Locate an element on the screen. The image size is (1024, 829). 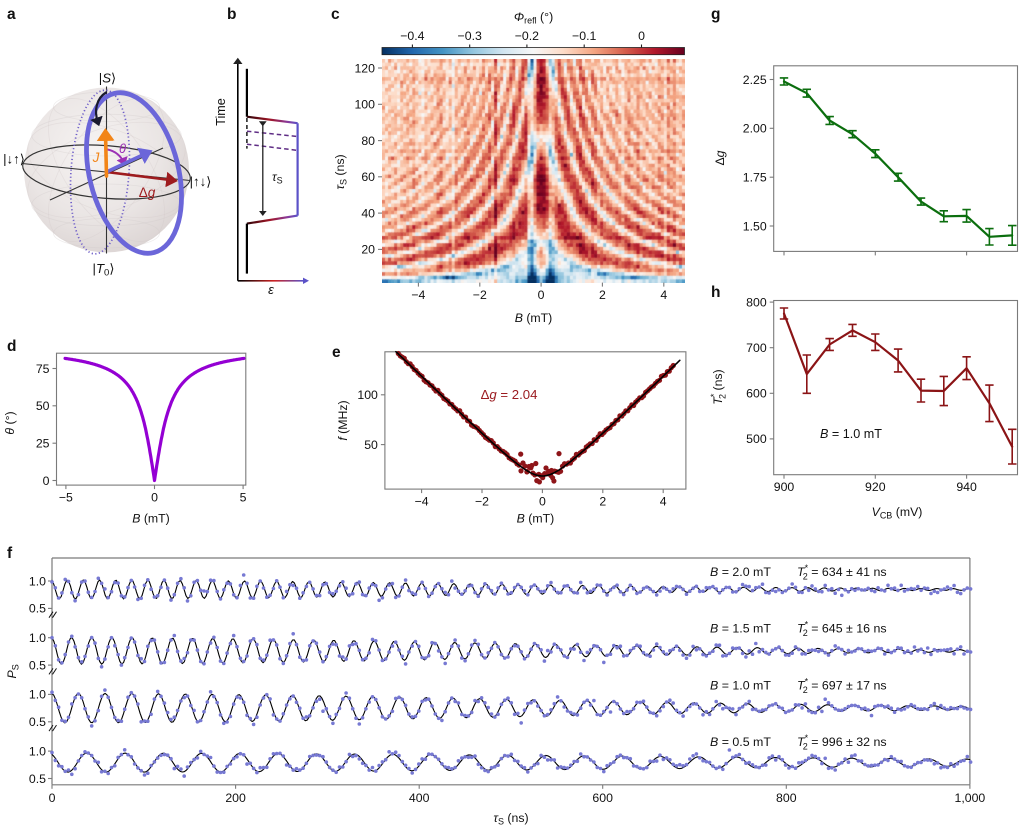
svg-text: 1.50 is located at coordinates (755, 226).